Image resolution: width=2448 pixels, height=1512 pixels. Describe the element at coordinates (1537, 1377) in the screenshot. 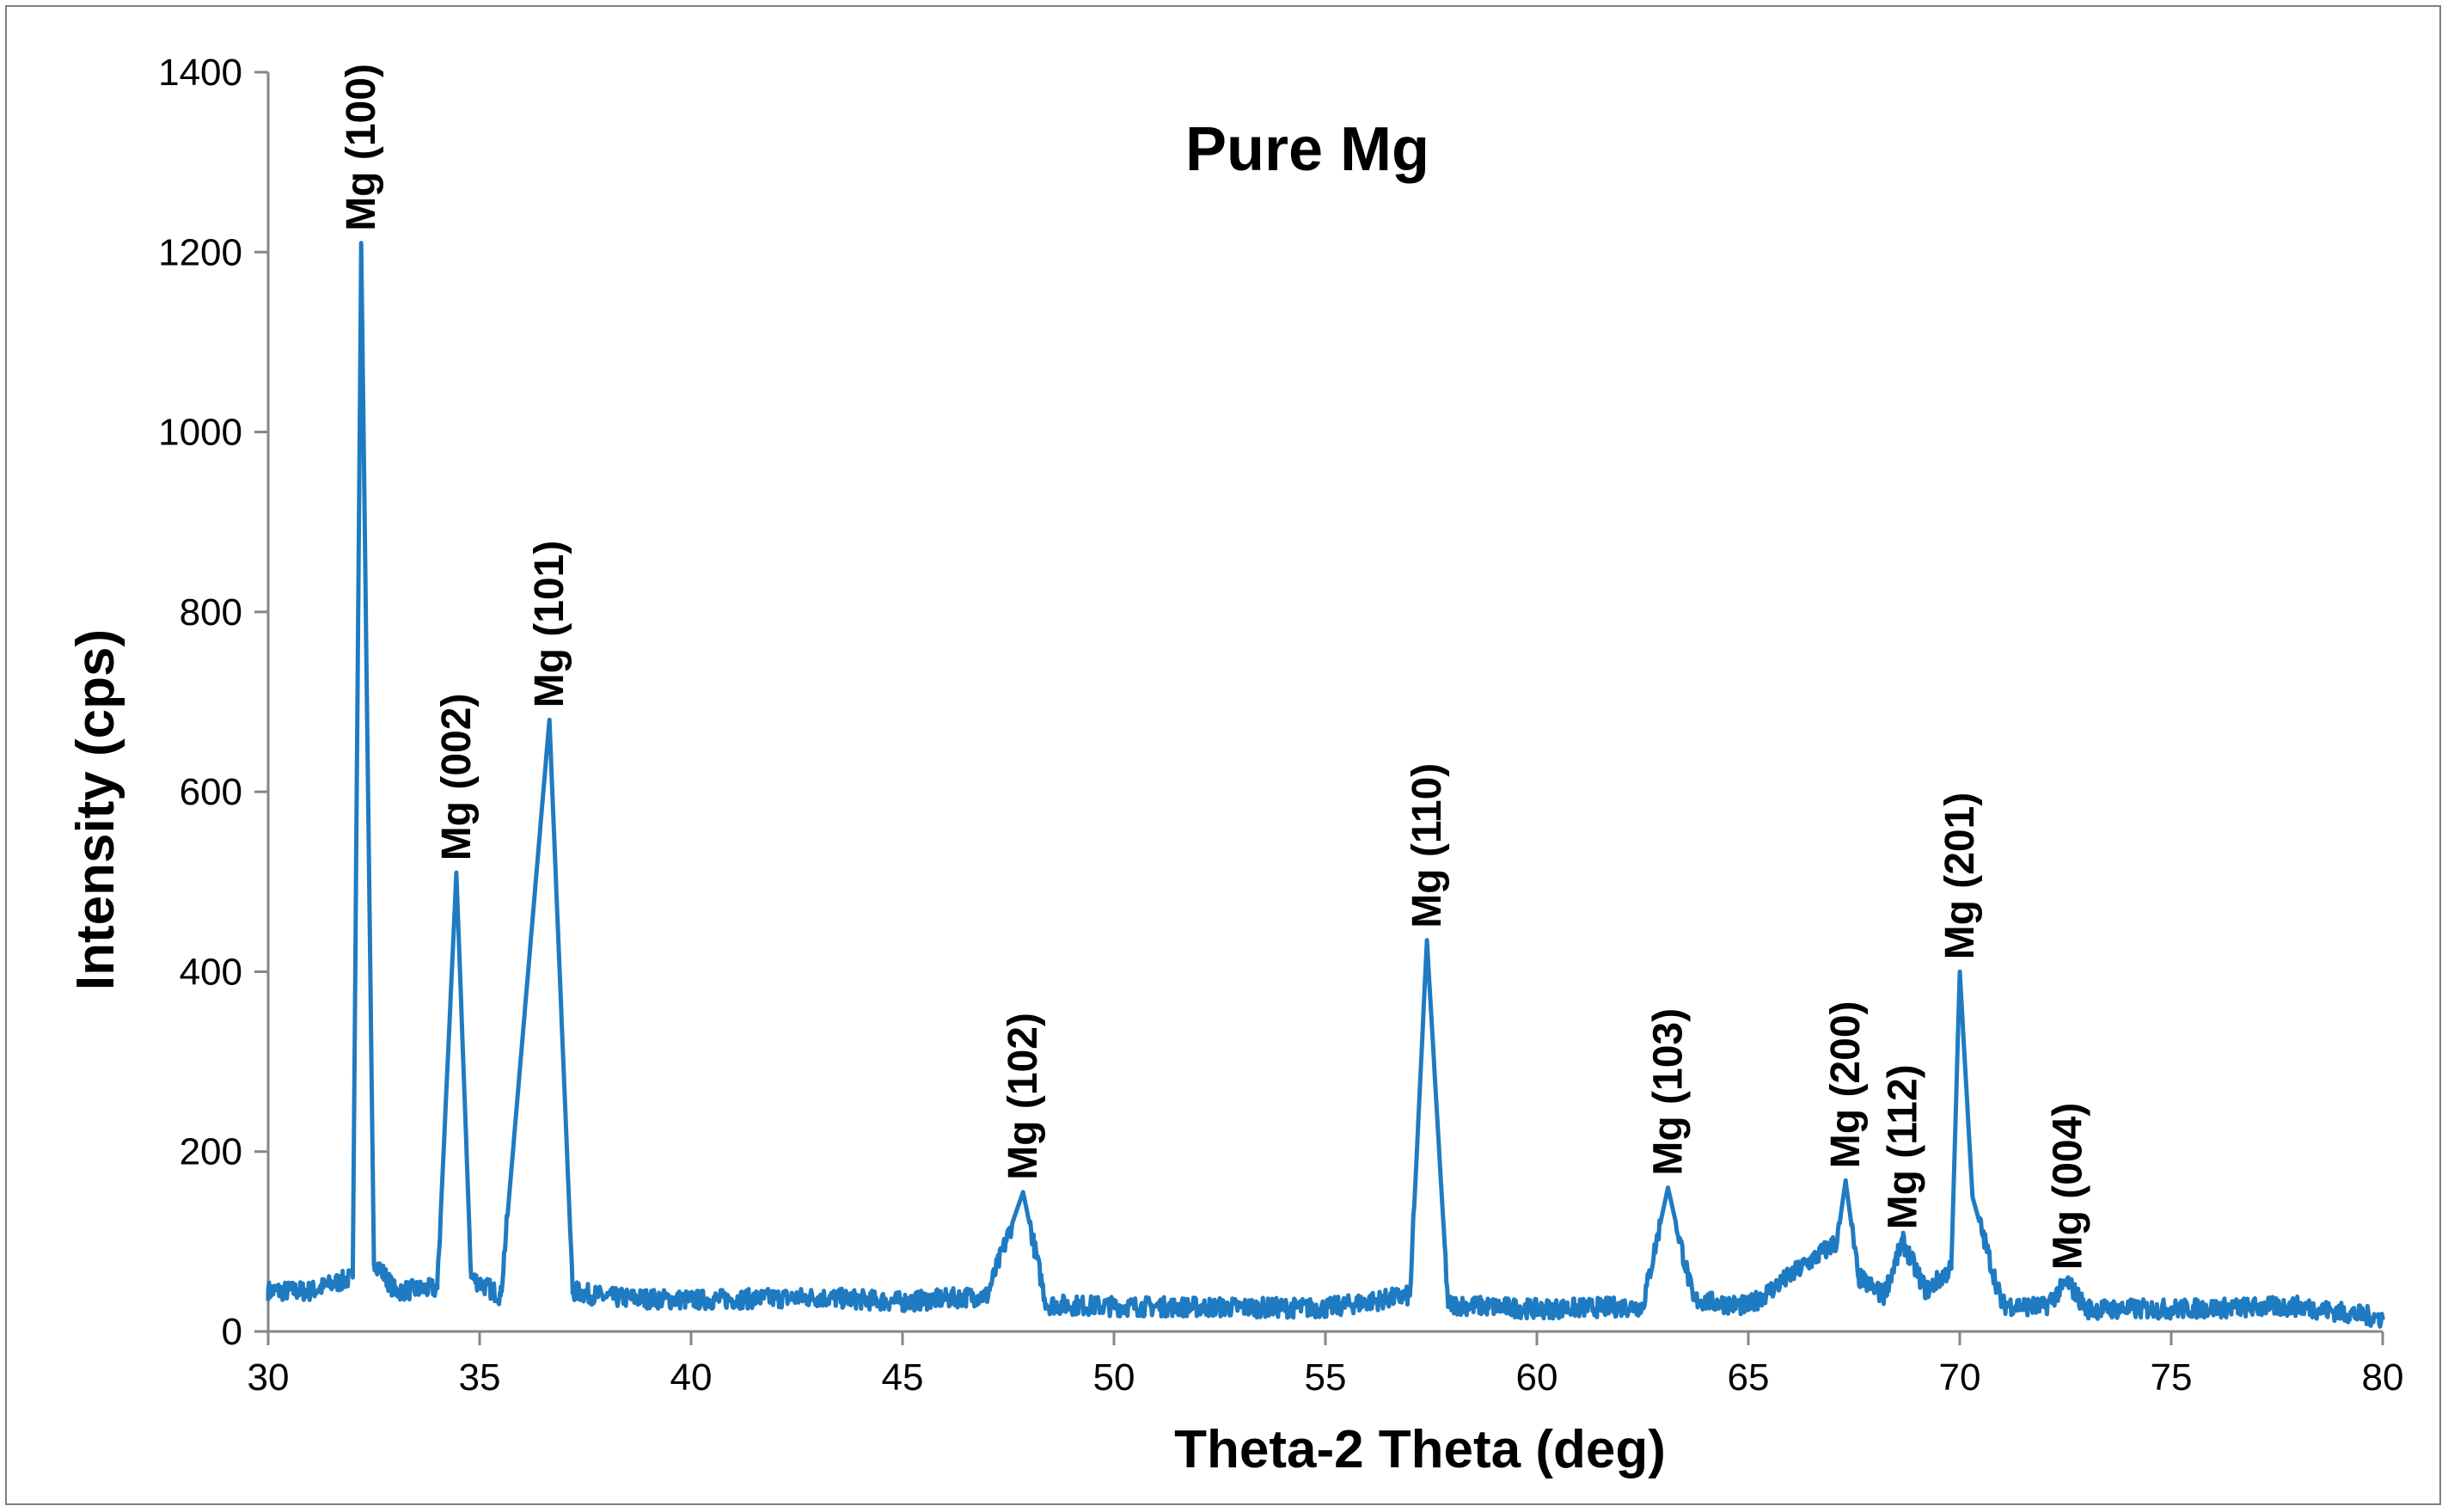

I see `x-tick-label: 60` at that location.